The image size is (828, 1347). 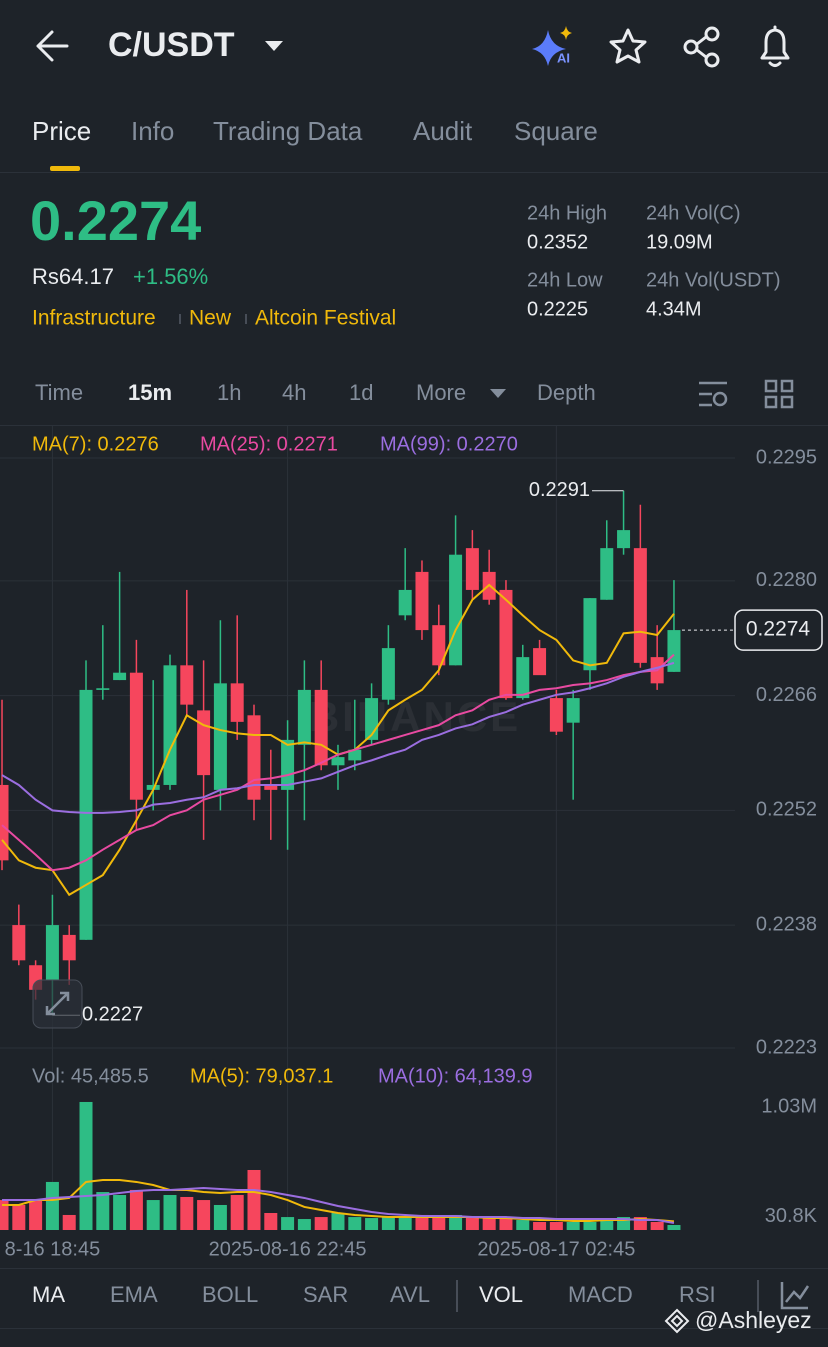 I want to click on y-tick-label: 30.8K, so click(x=791, y=1216).